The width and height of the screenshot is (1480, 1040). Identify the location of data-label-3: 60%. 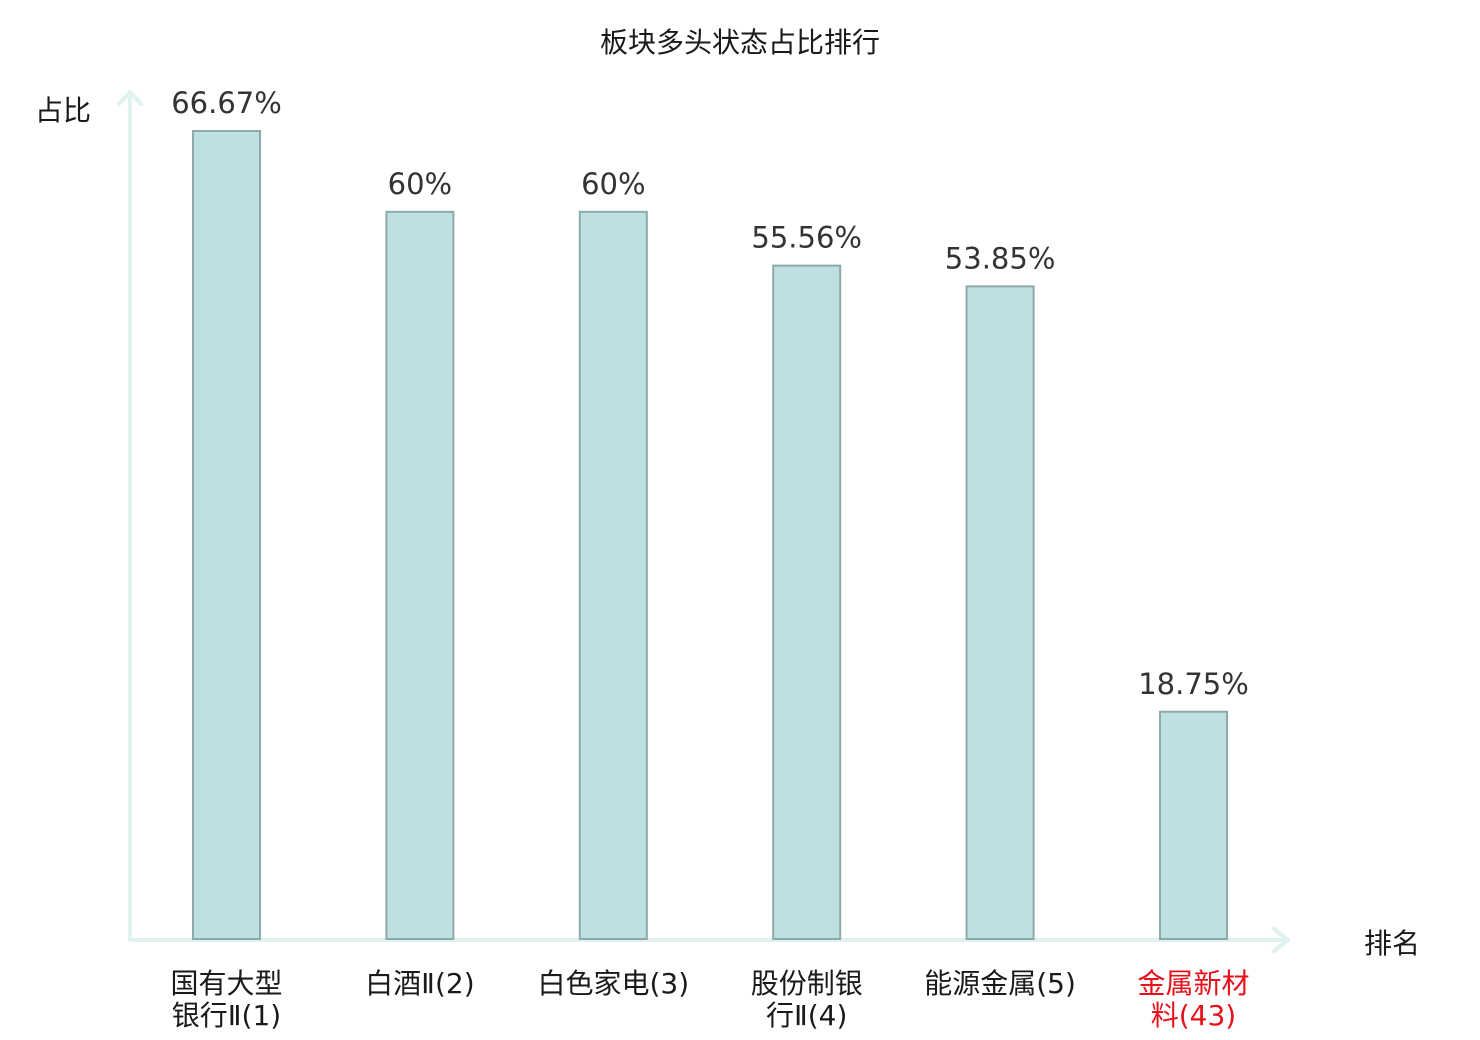
(613, 184).